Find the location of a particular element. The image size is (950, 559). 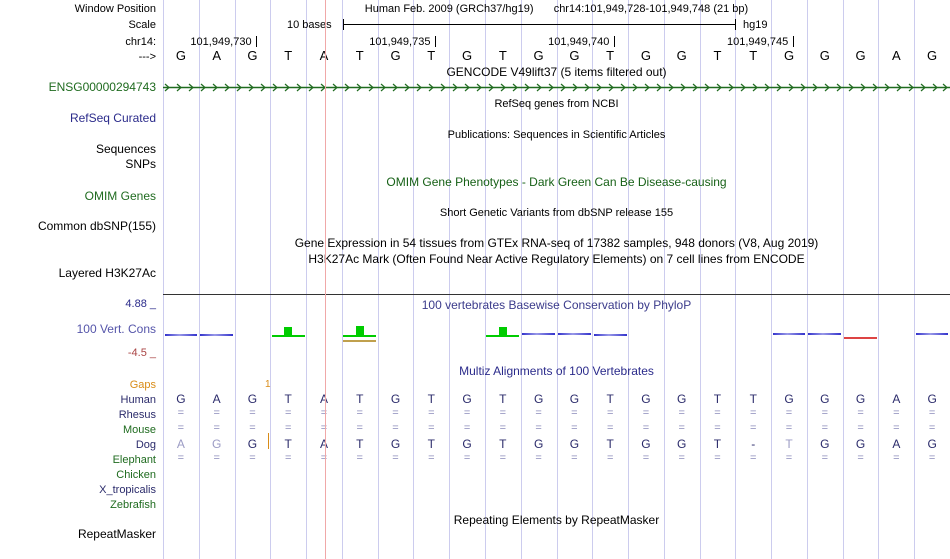

multiz-track-title: Multiz Alignments of 100 Vertebrates is located at coordinates (556, 371).